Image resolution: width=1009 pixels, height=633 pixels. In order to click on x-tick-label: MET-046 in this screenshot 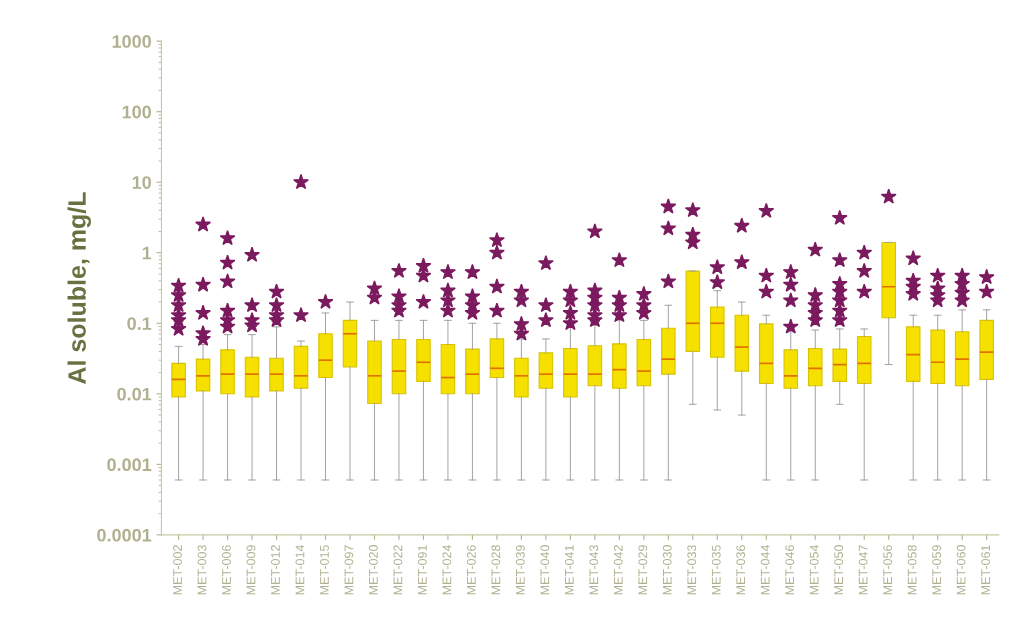, I will do `click(790, 570)`.